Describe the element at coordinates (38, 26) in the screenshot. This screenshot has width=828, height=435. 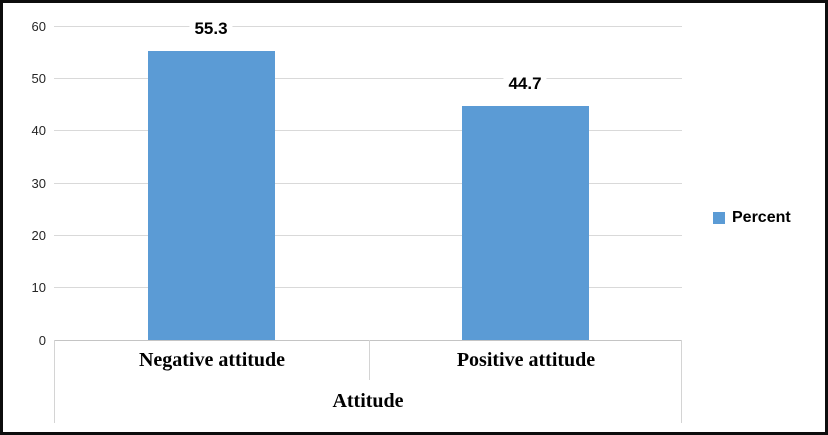
I see `y-tick-label-60: 60` at that location.